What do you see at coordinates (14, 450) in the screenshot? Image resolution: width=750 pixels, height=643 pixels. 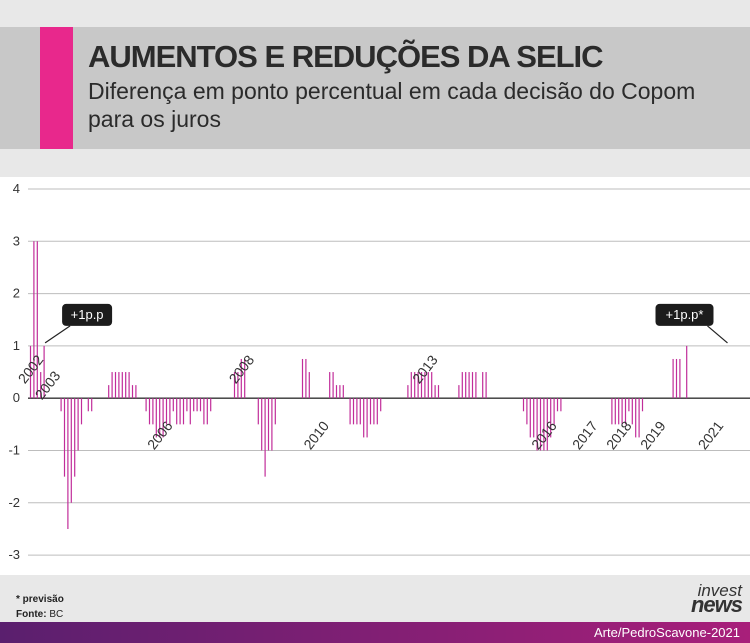 I see `y-tick-label: -1` at bounding box center [14, 450].